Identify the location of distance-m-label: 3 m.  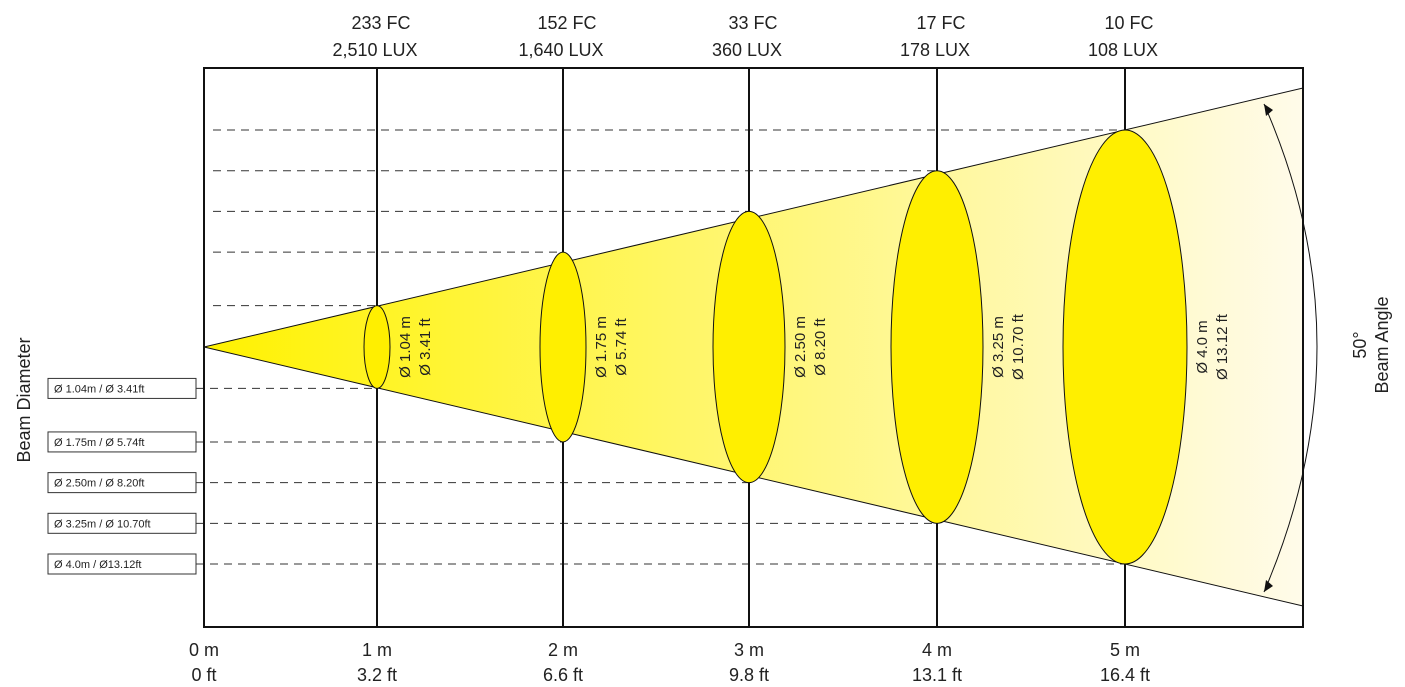
(749, 650).